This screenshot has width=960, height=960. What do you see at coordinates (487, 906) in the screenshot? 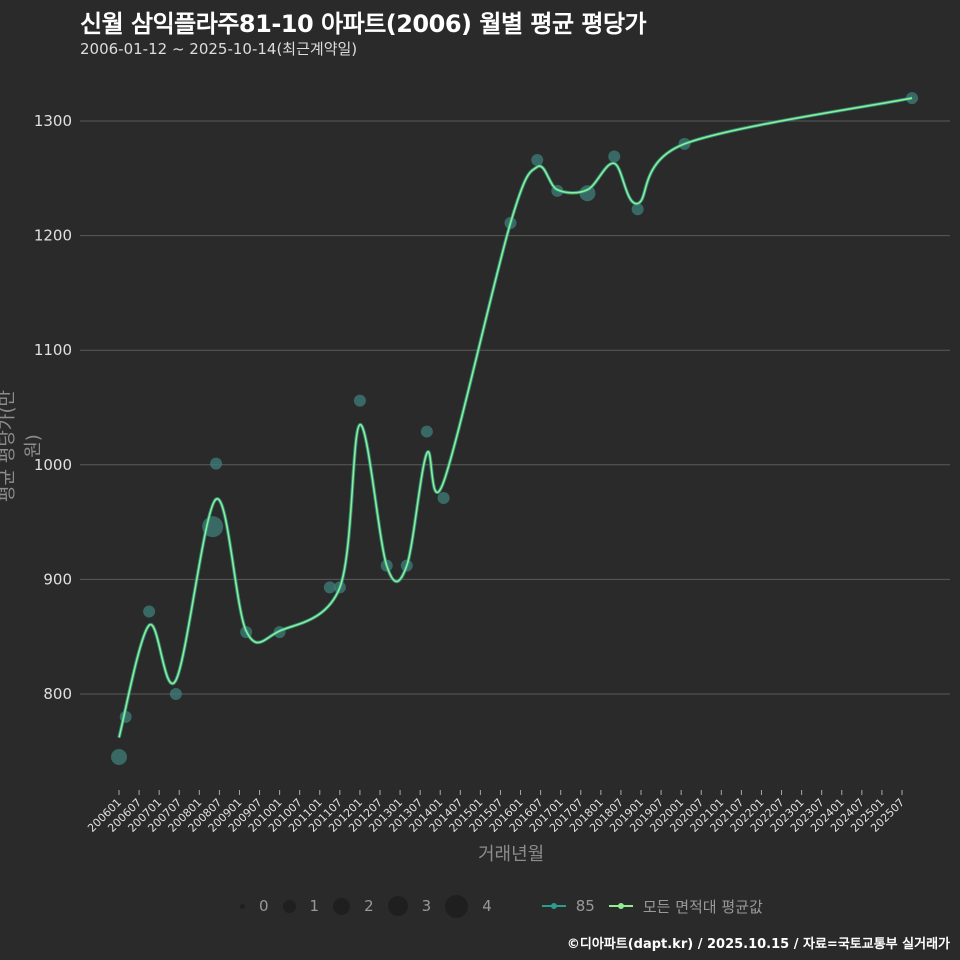
I see `legend-size-label: 4` at bounding box center [487, 906].